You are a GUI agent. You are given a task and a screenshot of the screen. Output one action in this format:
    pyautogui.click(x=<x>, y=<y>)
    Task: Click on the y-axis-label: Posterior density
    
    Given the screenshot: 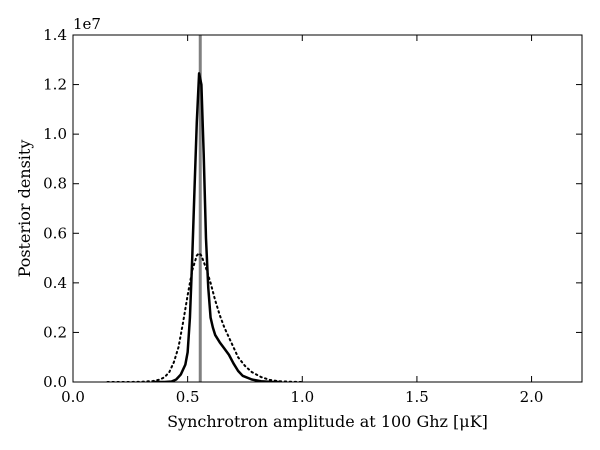 What is the action you would take?
    pyautogui.click(x=24, y=209)
    